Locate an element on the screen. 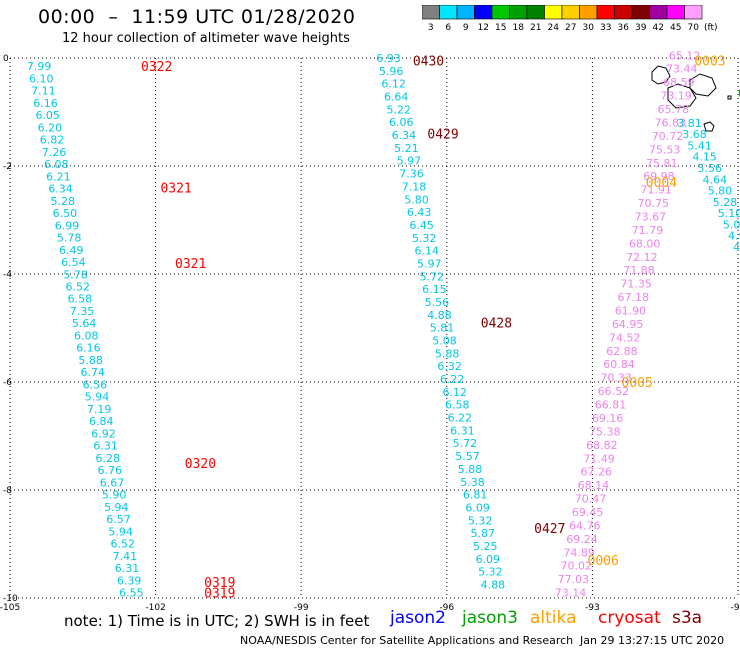 The image size is (740, 650). colorbar-label: 45 is located at coordinates (675, 28).